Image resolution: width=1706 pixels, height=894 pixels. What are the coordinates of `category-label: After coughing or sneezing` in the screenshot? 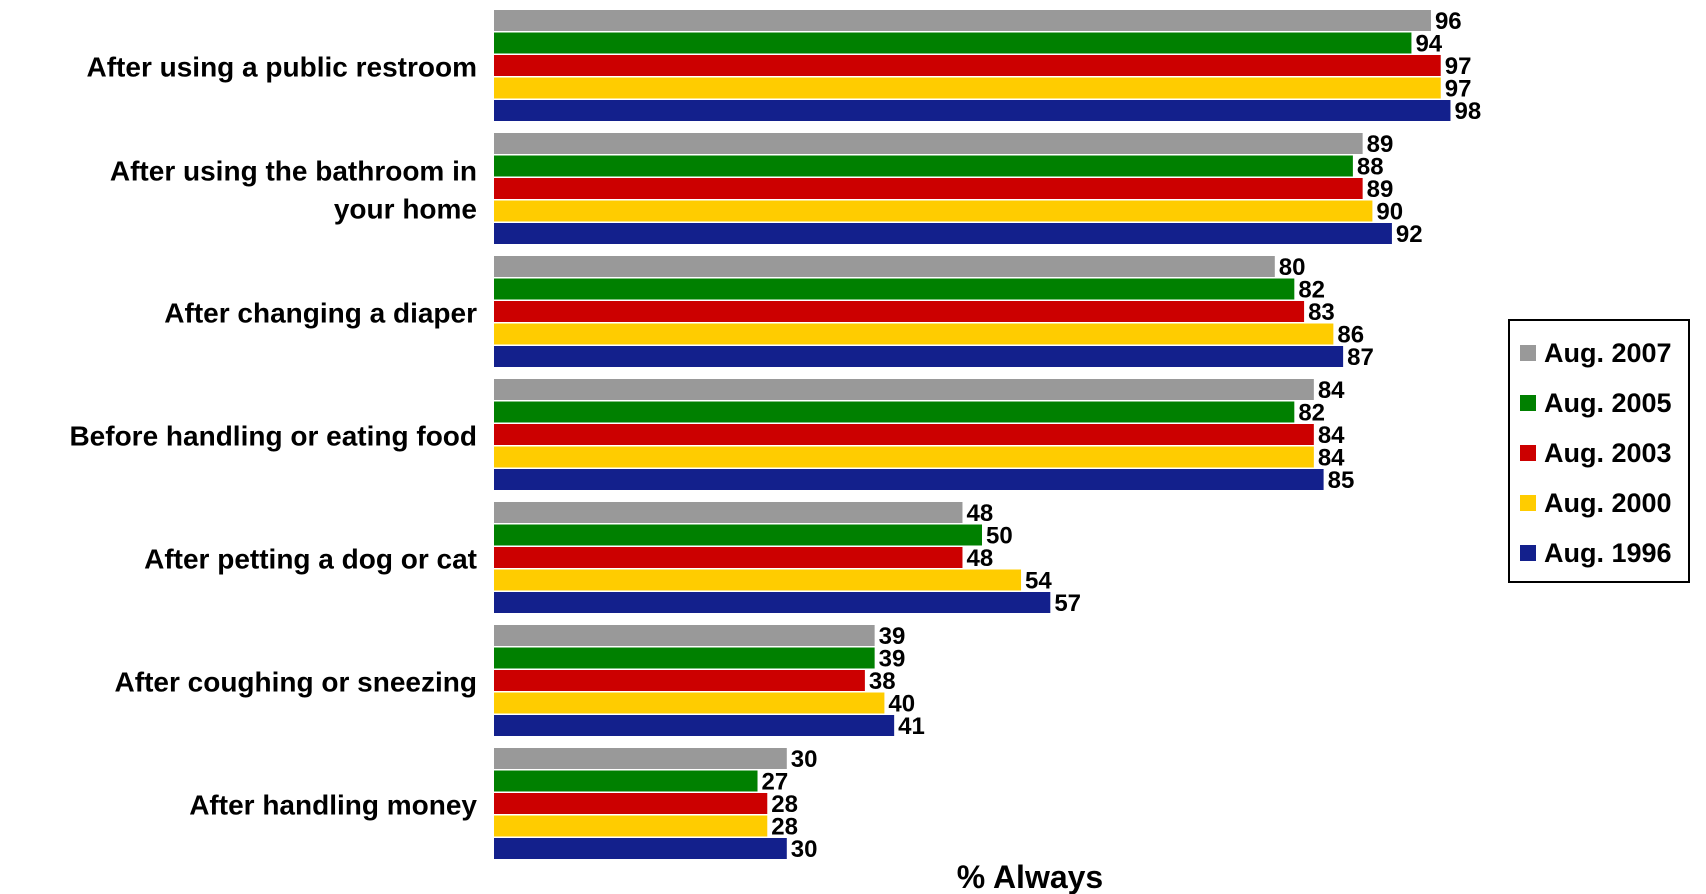 It's located at (296, 681).